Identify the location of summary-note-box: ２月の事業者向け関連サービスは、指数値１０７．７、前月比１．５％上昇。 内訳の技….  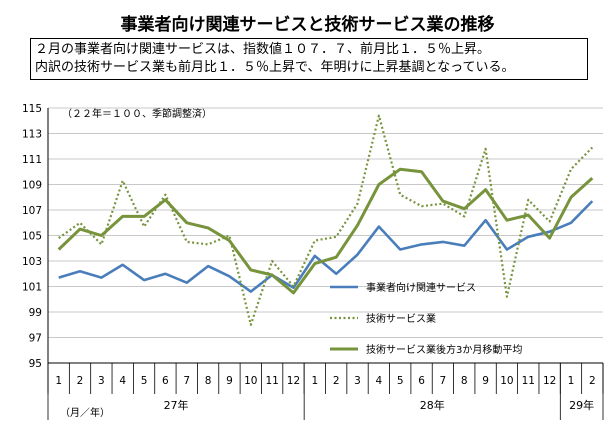
(309, 59).